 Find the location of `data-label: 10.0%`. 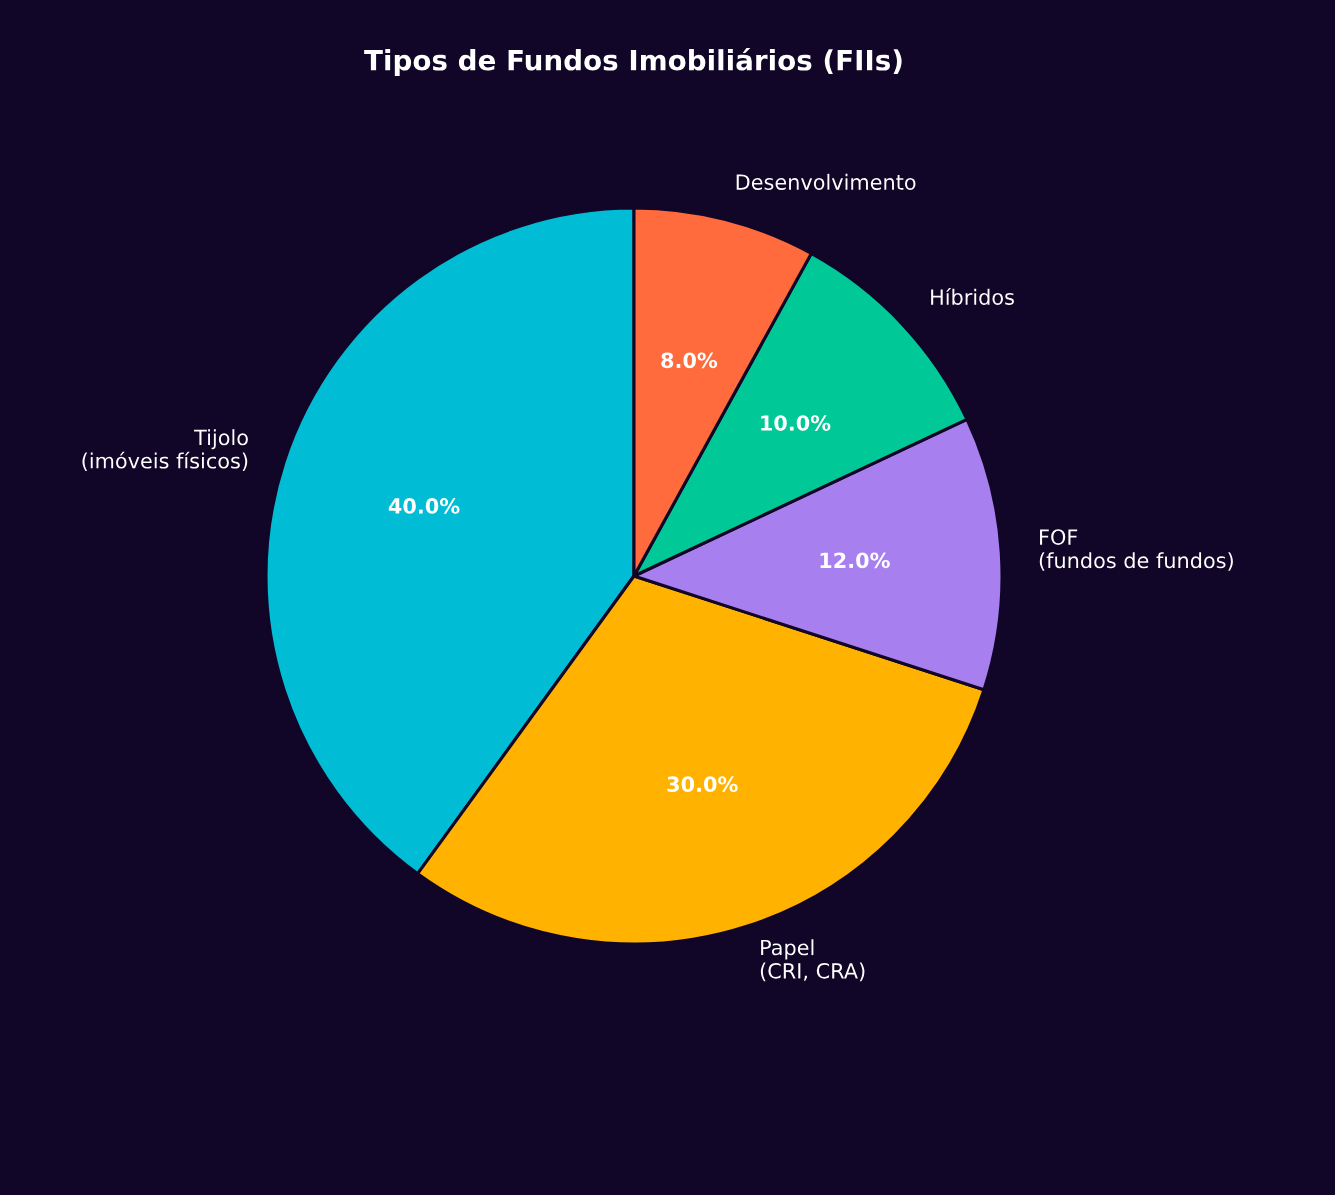

data-label: 10.0% is located at coordinates (796, 423).